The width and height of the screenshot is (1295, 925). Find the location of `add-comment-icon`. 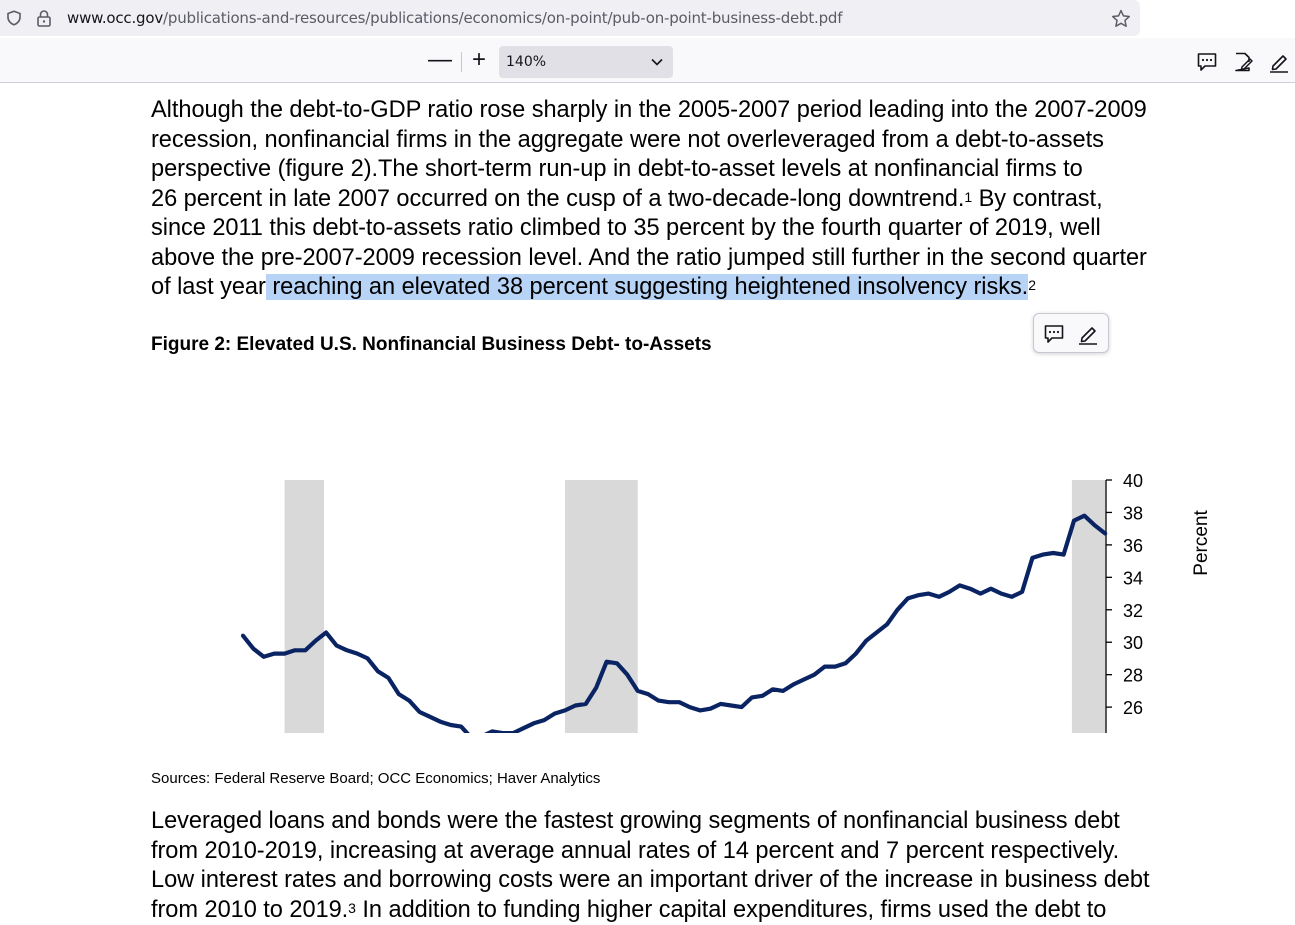

add-comment-icon is located at coordinates (1054, 334).